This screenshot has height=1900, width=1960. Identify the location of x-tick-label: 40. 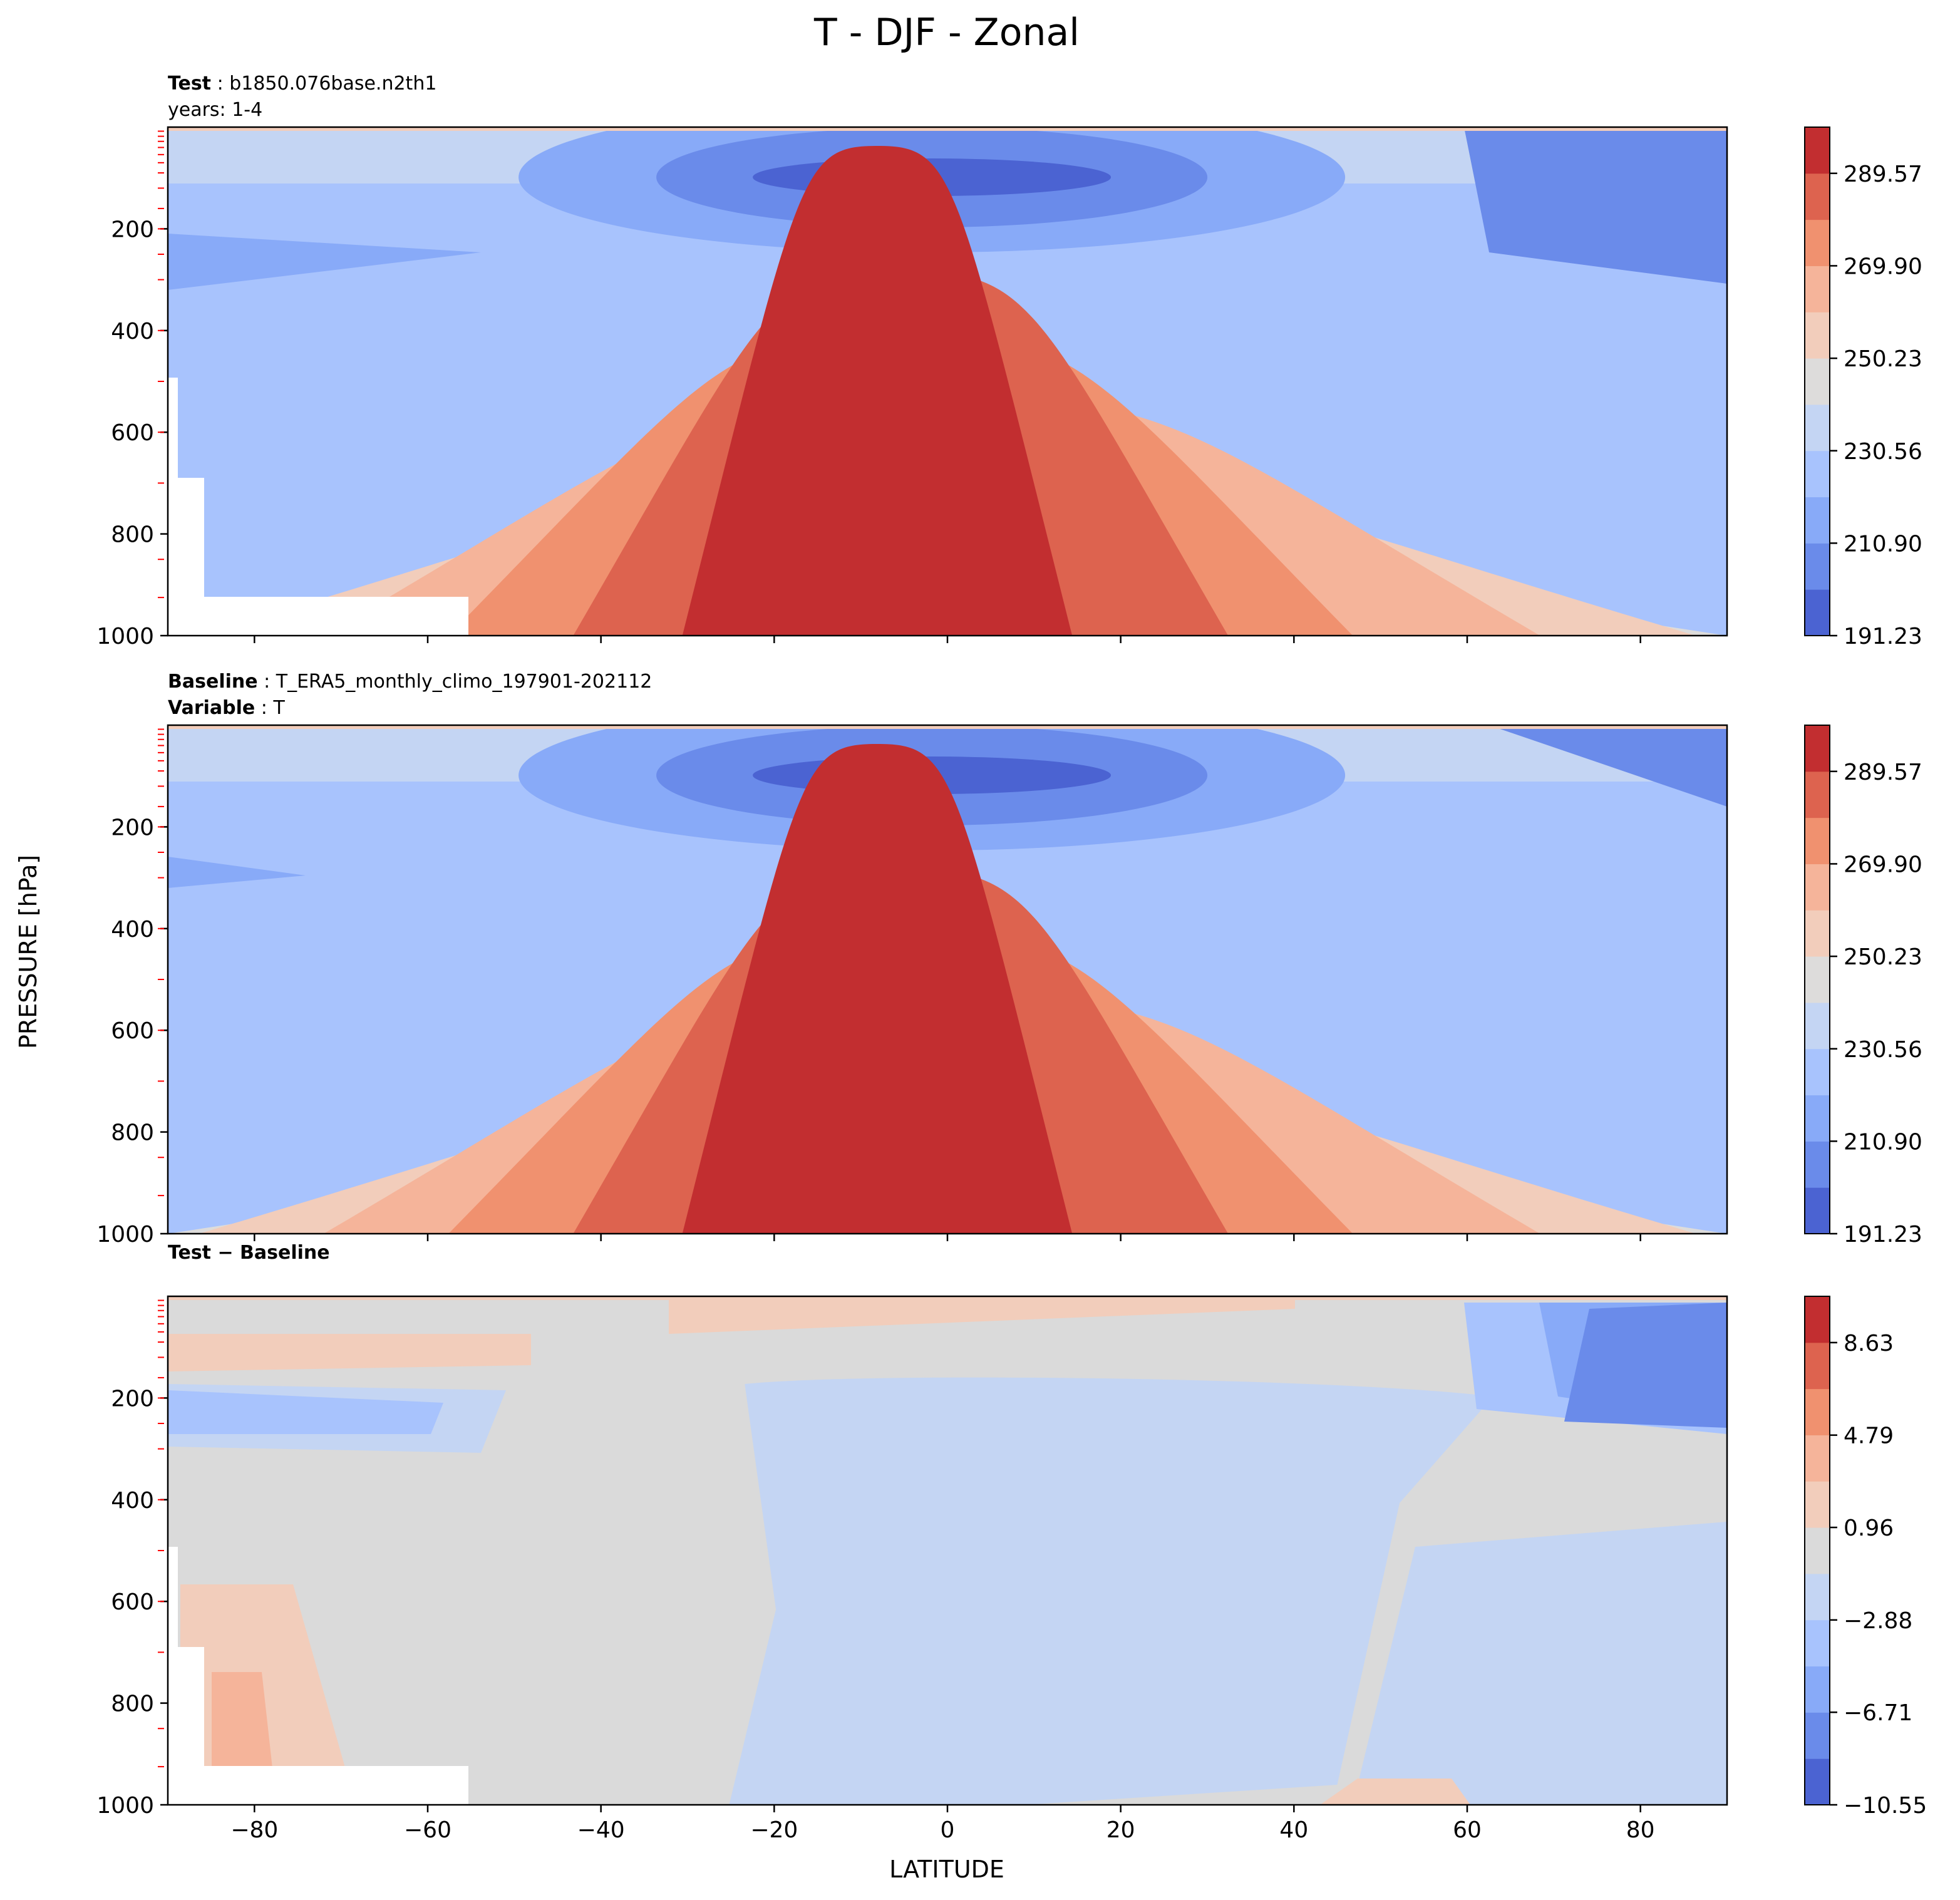
(1293, 1830).